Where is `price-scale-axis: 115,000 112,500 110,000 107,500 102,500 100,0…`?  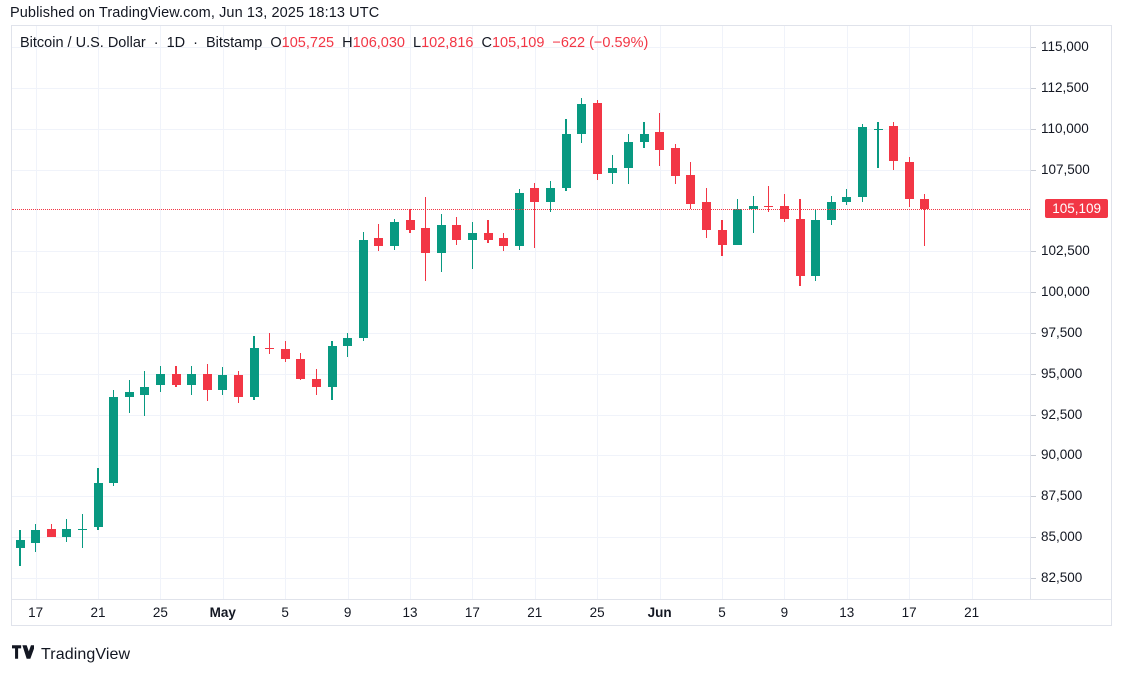
price-scale-axis: 115,000 112,500 110,000 107,500 102,500 100,0… is located at coordinates (1070, 312).